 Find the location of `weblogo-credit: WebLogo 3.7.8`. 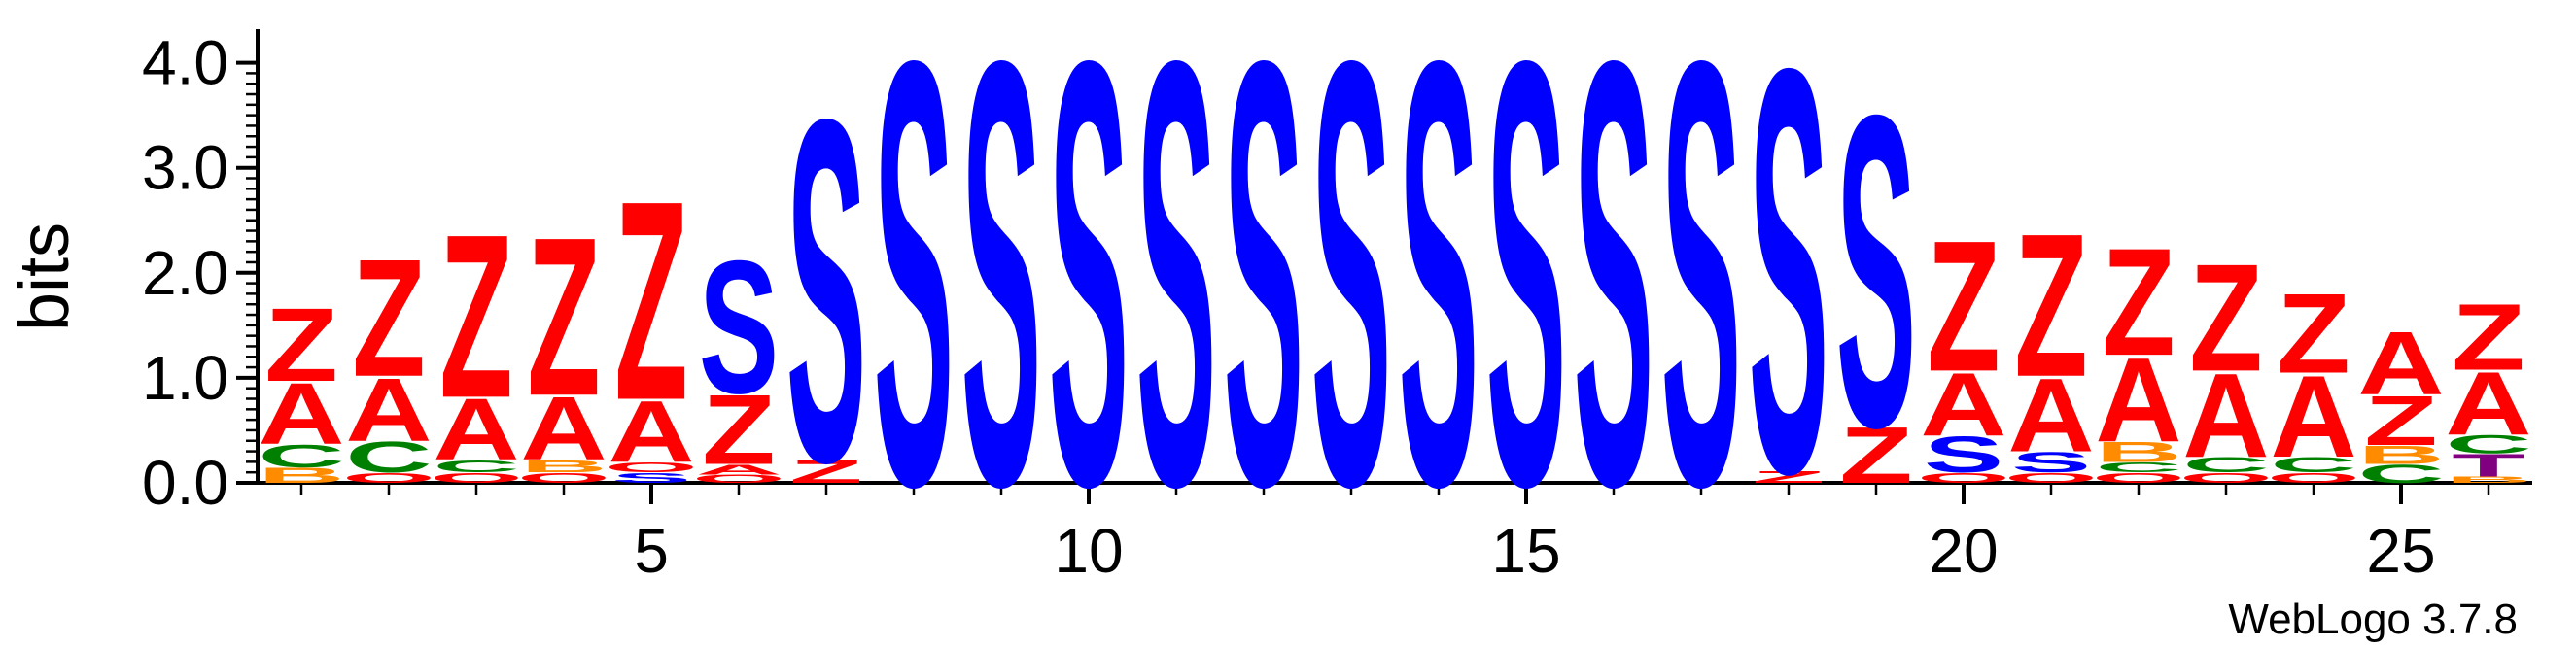

weblogo-credit: WebLogo 3.7.8 is located at coordinates (2373, 619).